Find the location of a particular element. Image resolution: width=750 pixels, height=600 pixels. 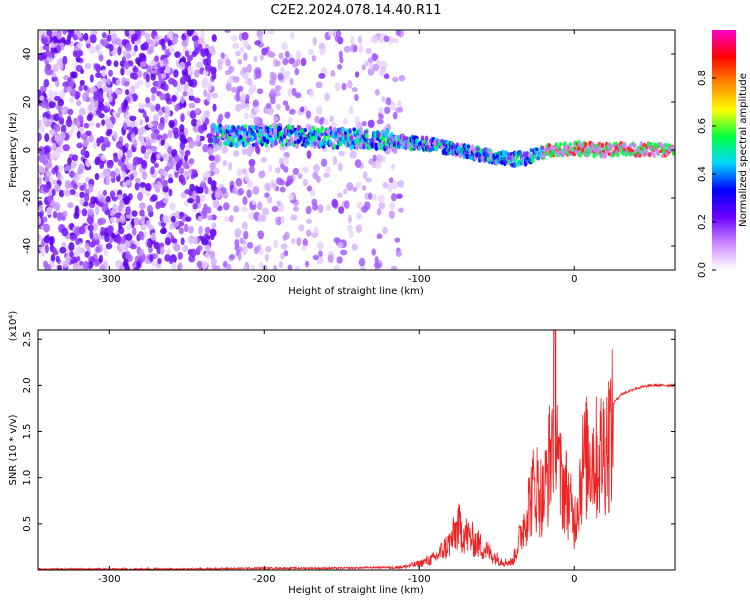

colorbar-tick-label: 0.8 is located at coordinates (702, 78).